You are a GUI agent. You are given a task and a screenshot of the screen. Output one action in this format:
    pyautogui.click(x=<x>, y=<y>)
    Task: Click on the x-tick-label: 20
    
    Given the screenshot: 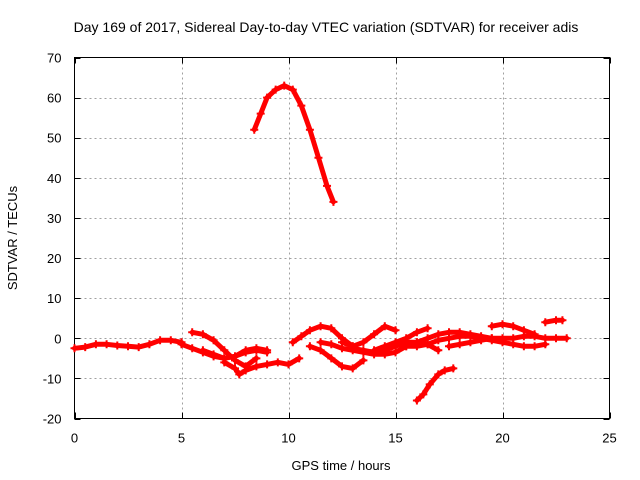 What is the action you would take?
    pyautogui.click(x=502, y=438)
    